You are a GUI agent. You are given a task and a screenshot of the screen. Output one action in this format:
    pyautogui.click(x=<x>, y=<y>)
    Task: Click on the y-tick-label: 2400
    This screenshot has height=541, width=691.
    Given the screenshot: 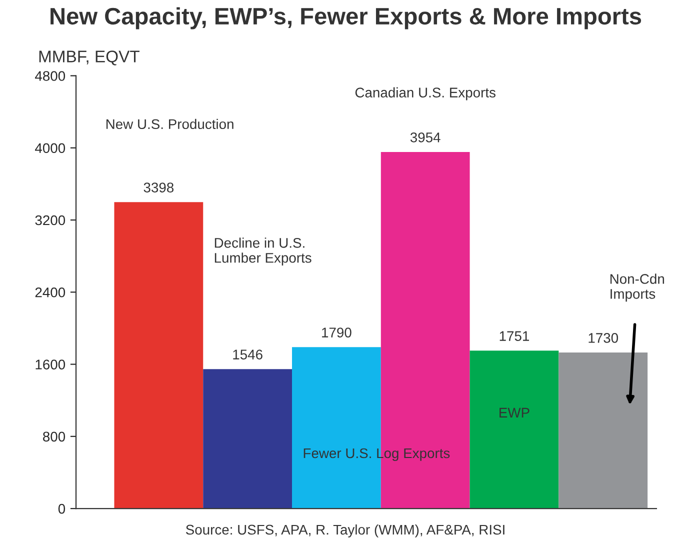 What is the action you would take?
    pyautogui.click(x=50, y=292)
    